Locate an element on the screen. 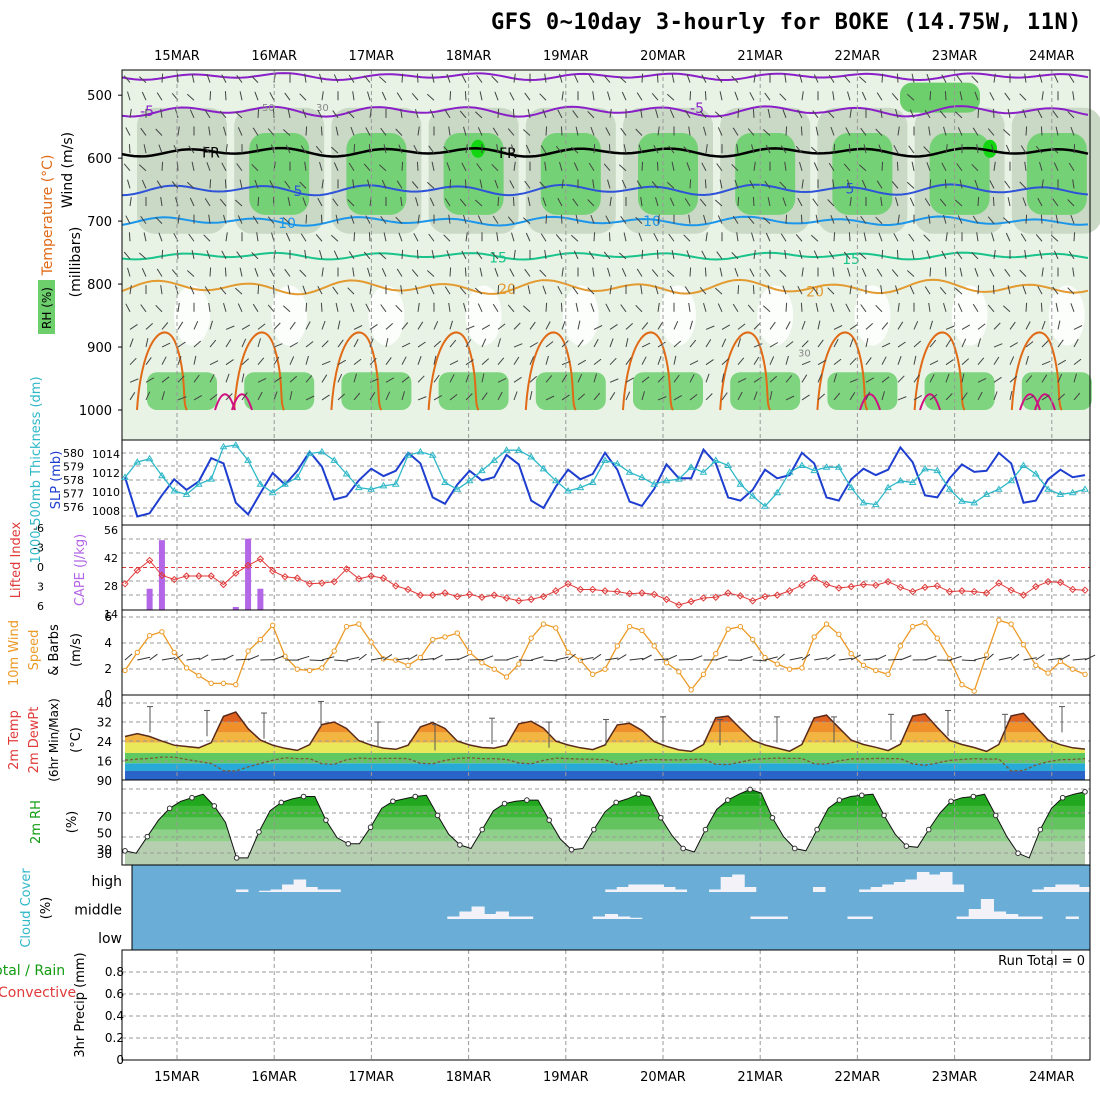 This screenshot has width=1100, height=1100. slp-tick-label: 1014 is located at coordinates (106, 454).